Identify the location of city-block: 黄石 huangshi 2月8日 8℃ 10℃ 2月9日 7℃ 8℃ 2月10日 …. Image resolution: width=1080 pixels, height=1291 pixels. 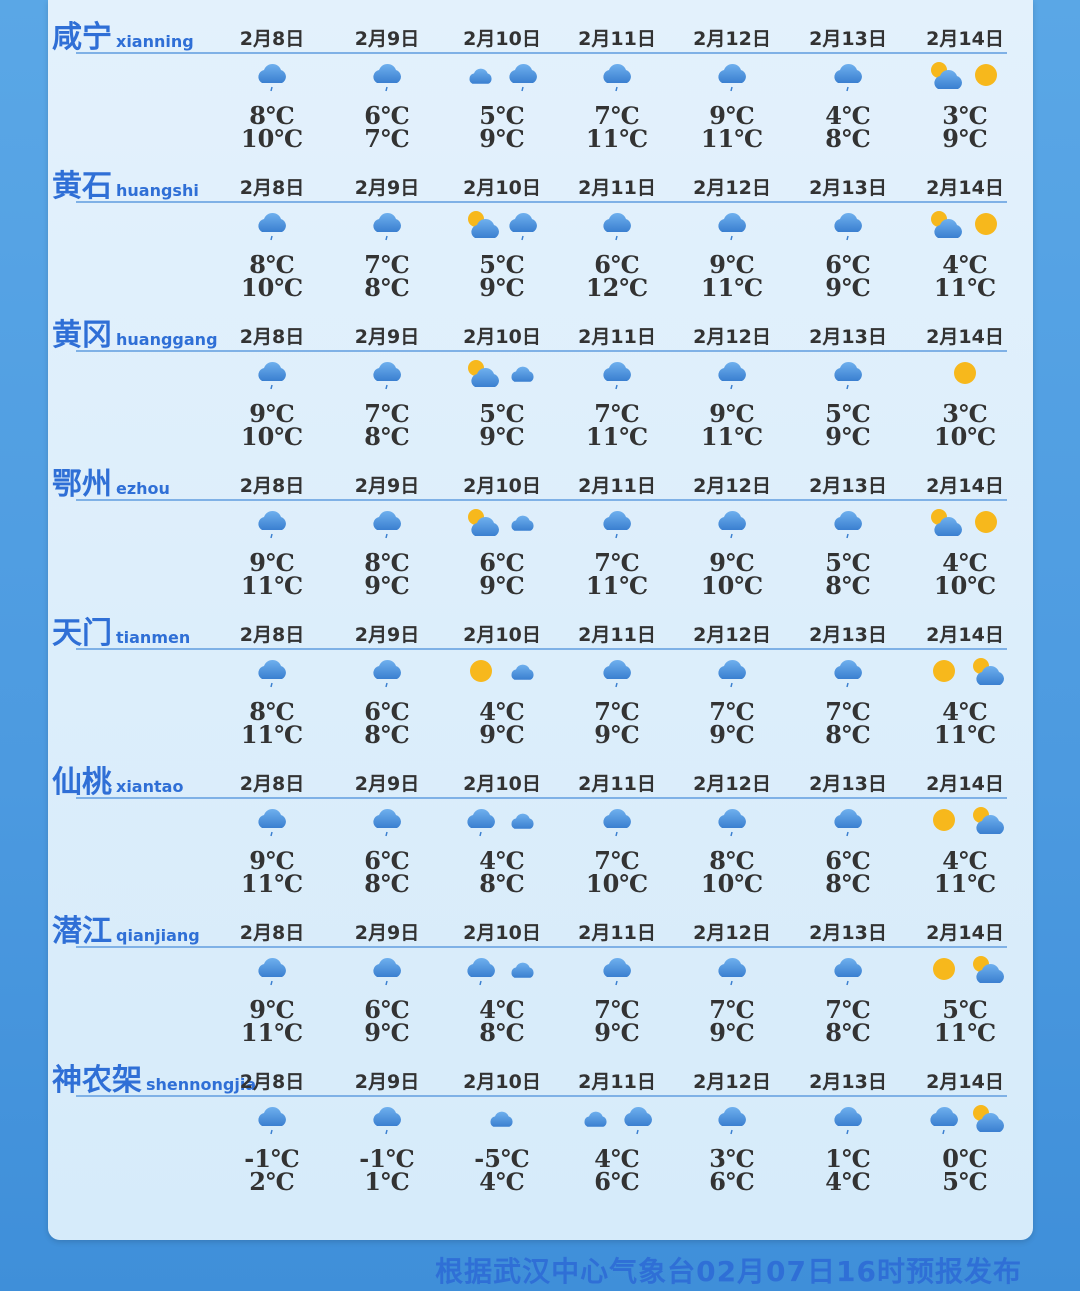
(540, 225).